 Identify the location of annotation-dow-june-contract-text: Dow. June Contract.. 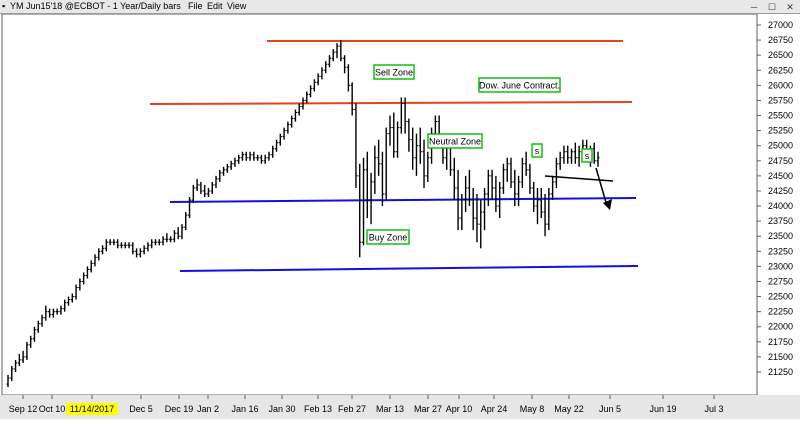
(519, 86).